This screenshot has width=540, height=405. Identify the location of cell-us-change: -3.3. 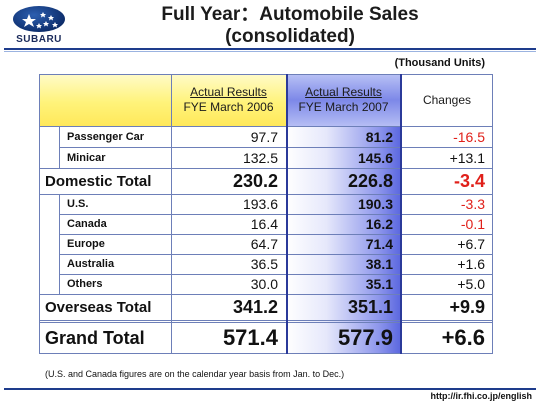
(472, 204).